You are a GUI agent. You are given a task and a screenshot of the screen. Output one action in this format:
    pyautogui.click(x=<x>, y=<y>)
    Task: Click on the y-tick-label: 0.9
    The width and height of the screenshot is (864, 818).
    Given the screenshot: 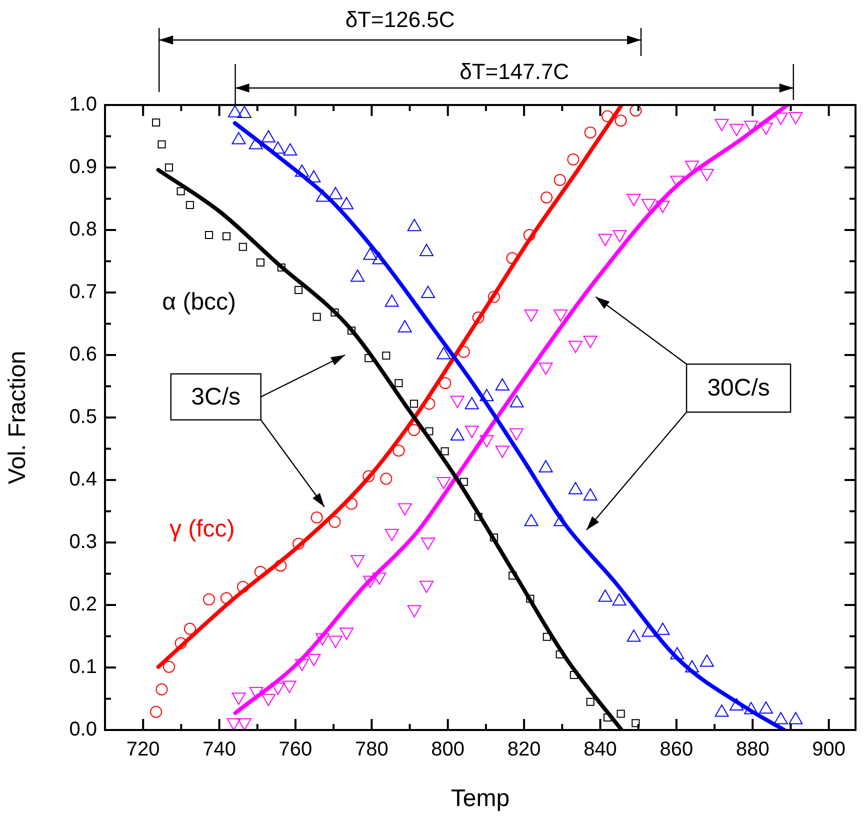 What is the action you would take?
    pyautogui.click(x=83, y=167)
    